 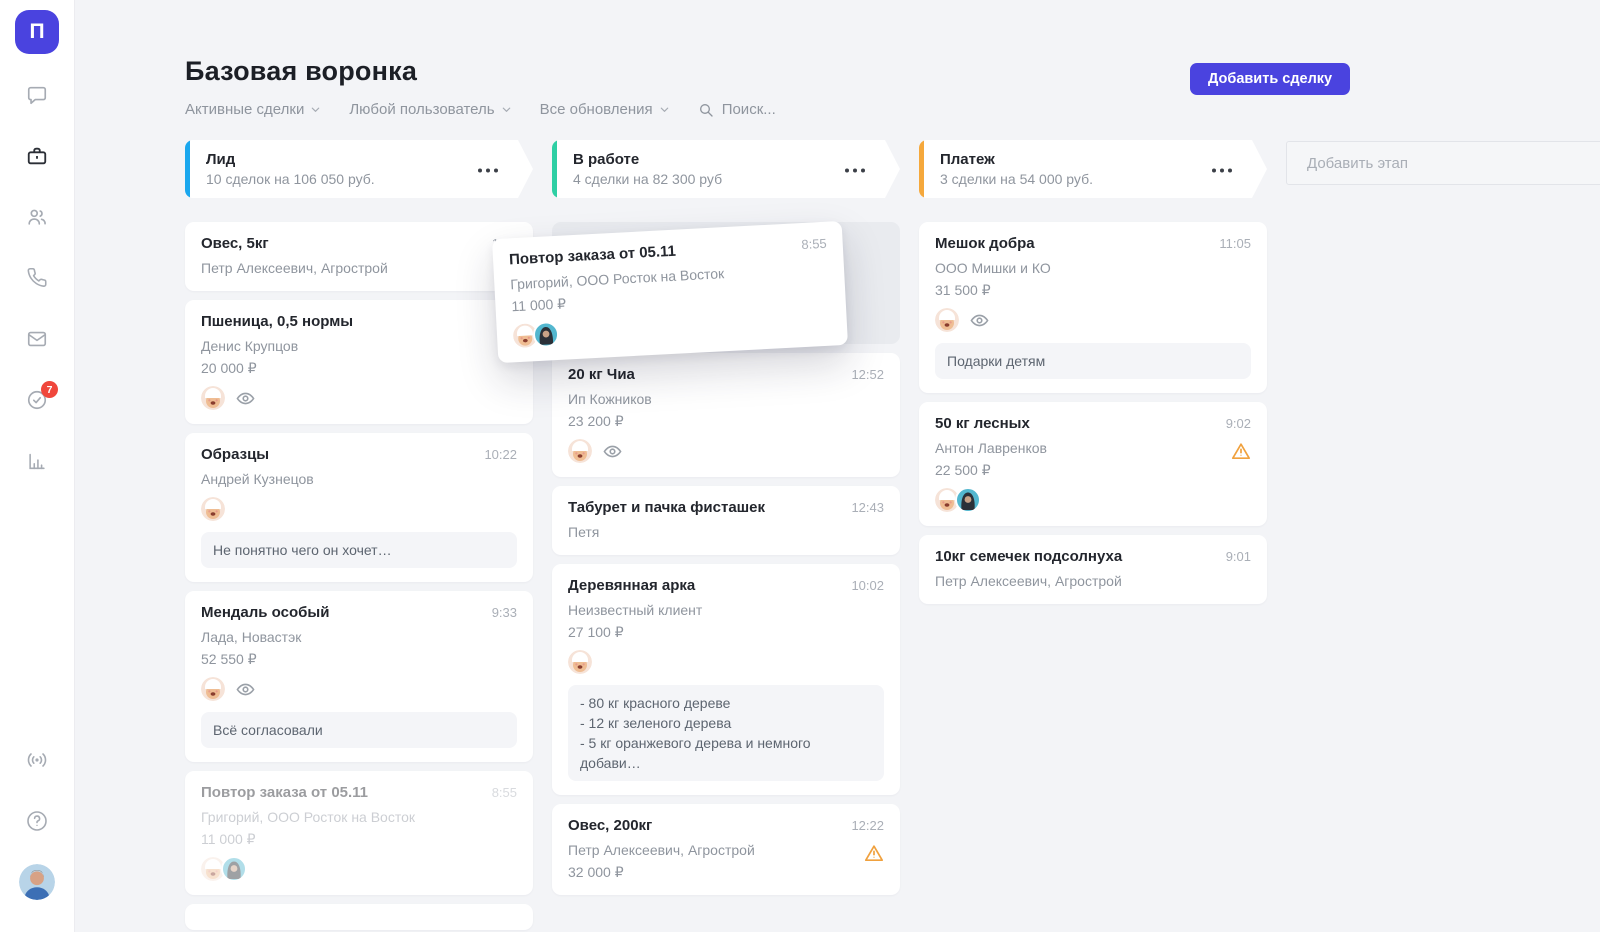 What do you see at coordinates (1238, 556) in the screenshot?
I see `deal-time: 9:01` at bounding box center [1238, 556].